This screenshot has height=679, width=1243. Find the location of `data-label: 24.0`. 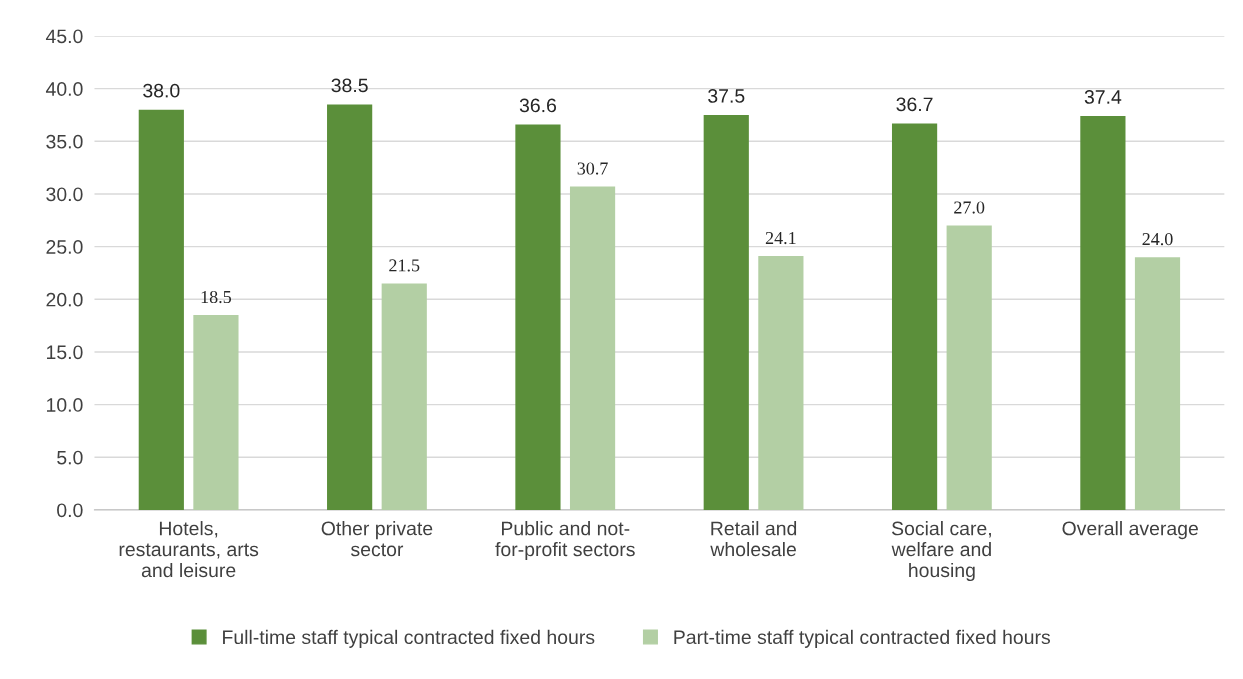

data-label: 24.0 is located at coordinates (1157, 239).